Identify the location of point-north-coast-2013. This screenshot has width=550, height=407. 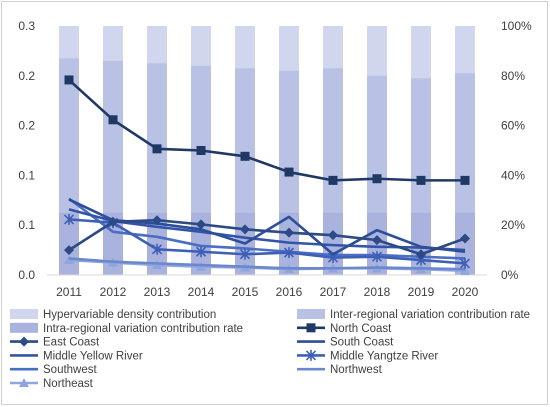
(157, 149).